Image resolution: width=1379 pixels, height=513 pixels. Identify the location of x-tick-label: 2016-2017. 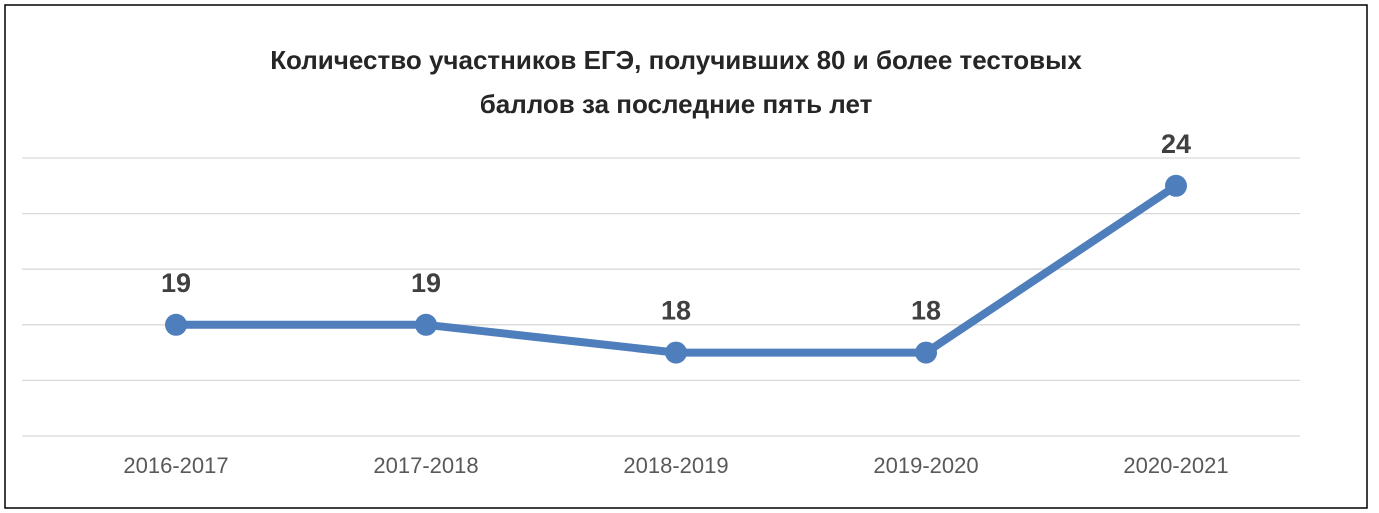
(175, 465).